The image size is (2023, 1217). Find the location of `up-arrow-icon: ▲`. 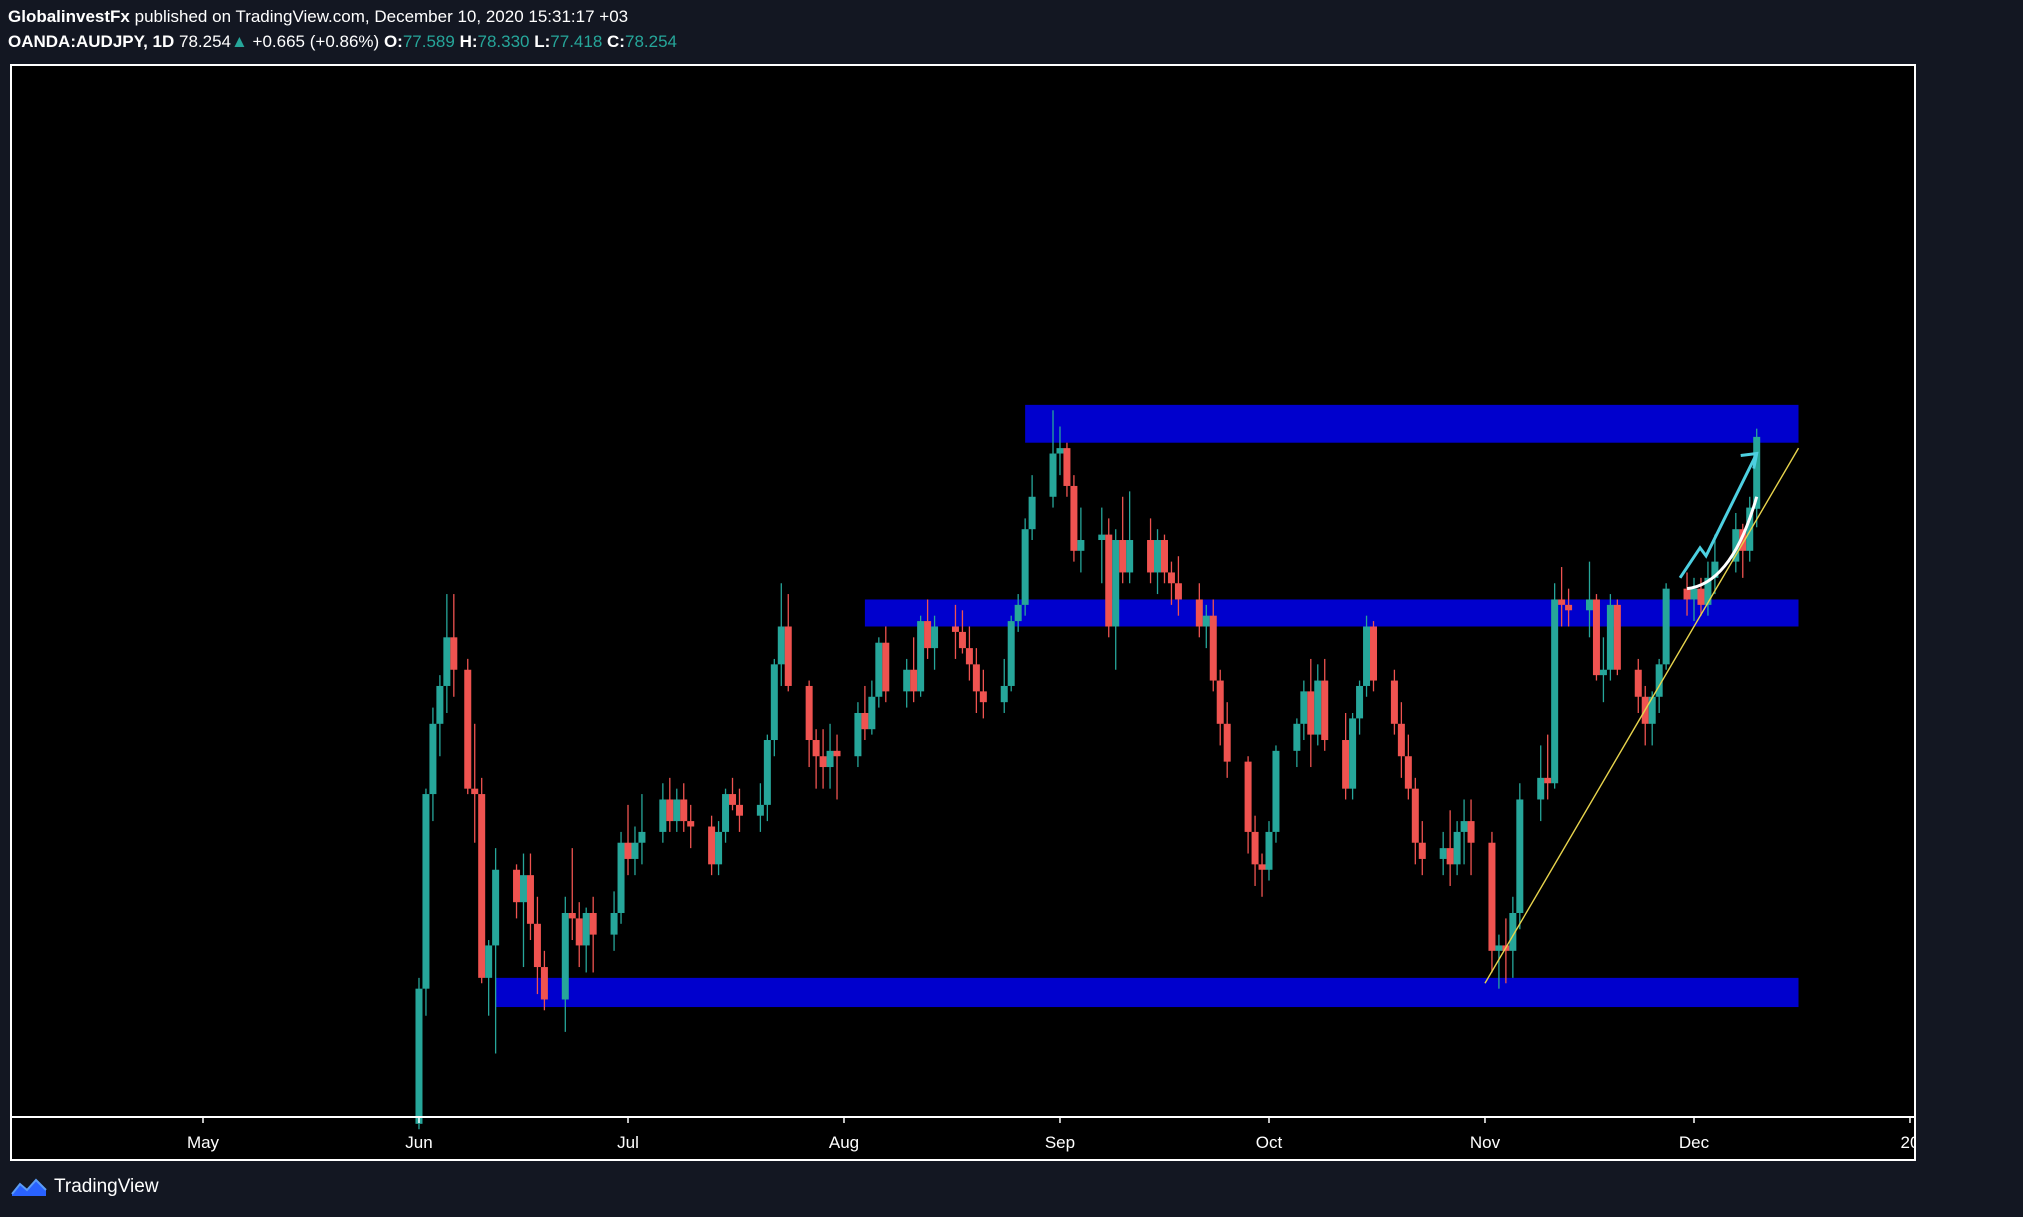

up-arrow-icon: ▲ is located at coordinates (239, 41).